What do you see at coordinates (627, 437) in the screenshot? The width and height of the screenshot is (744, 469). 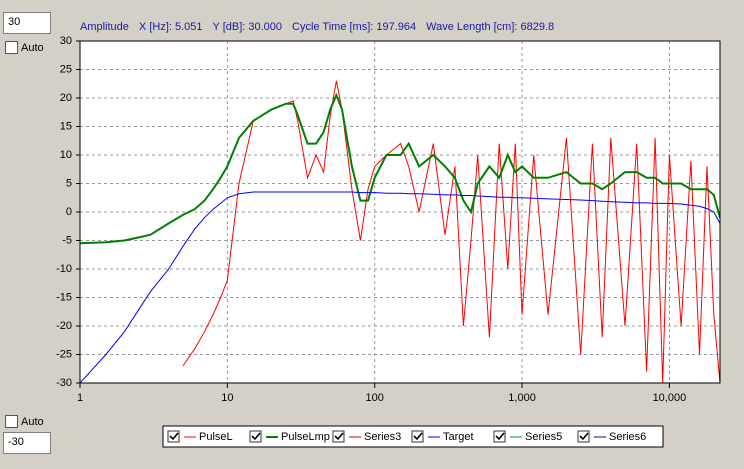 I see `legend-label: Series6` at bounding box center [627, 437].